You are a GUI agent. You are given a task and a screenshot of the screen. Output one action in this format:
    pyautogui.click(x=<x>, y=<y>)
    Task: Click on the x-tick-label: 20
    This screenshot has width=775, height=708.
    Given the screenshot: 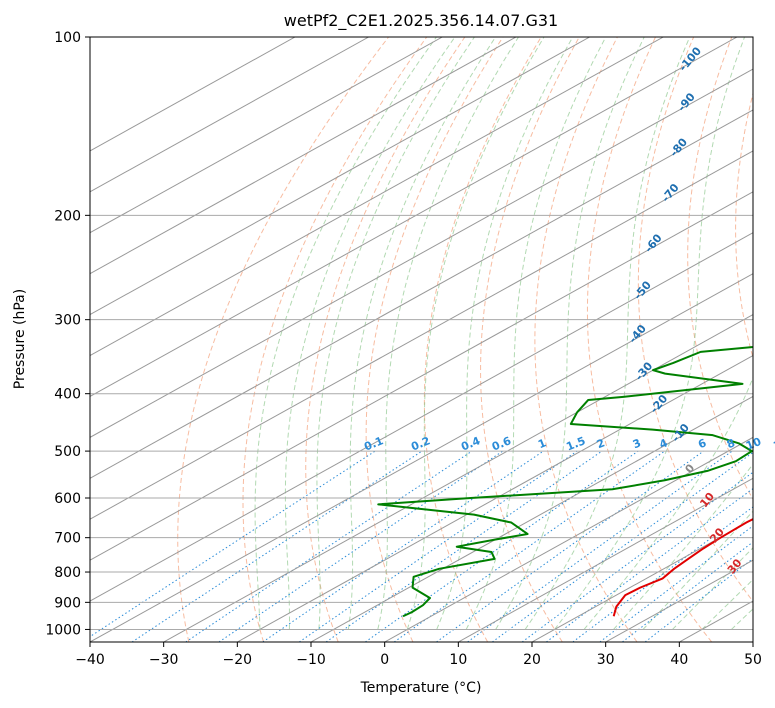 What is the action you would take?
    pyautogui.click(x=532, y=660)
    